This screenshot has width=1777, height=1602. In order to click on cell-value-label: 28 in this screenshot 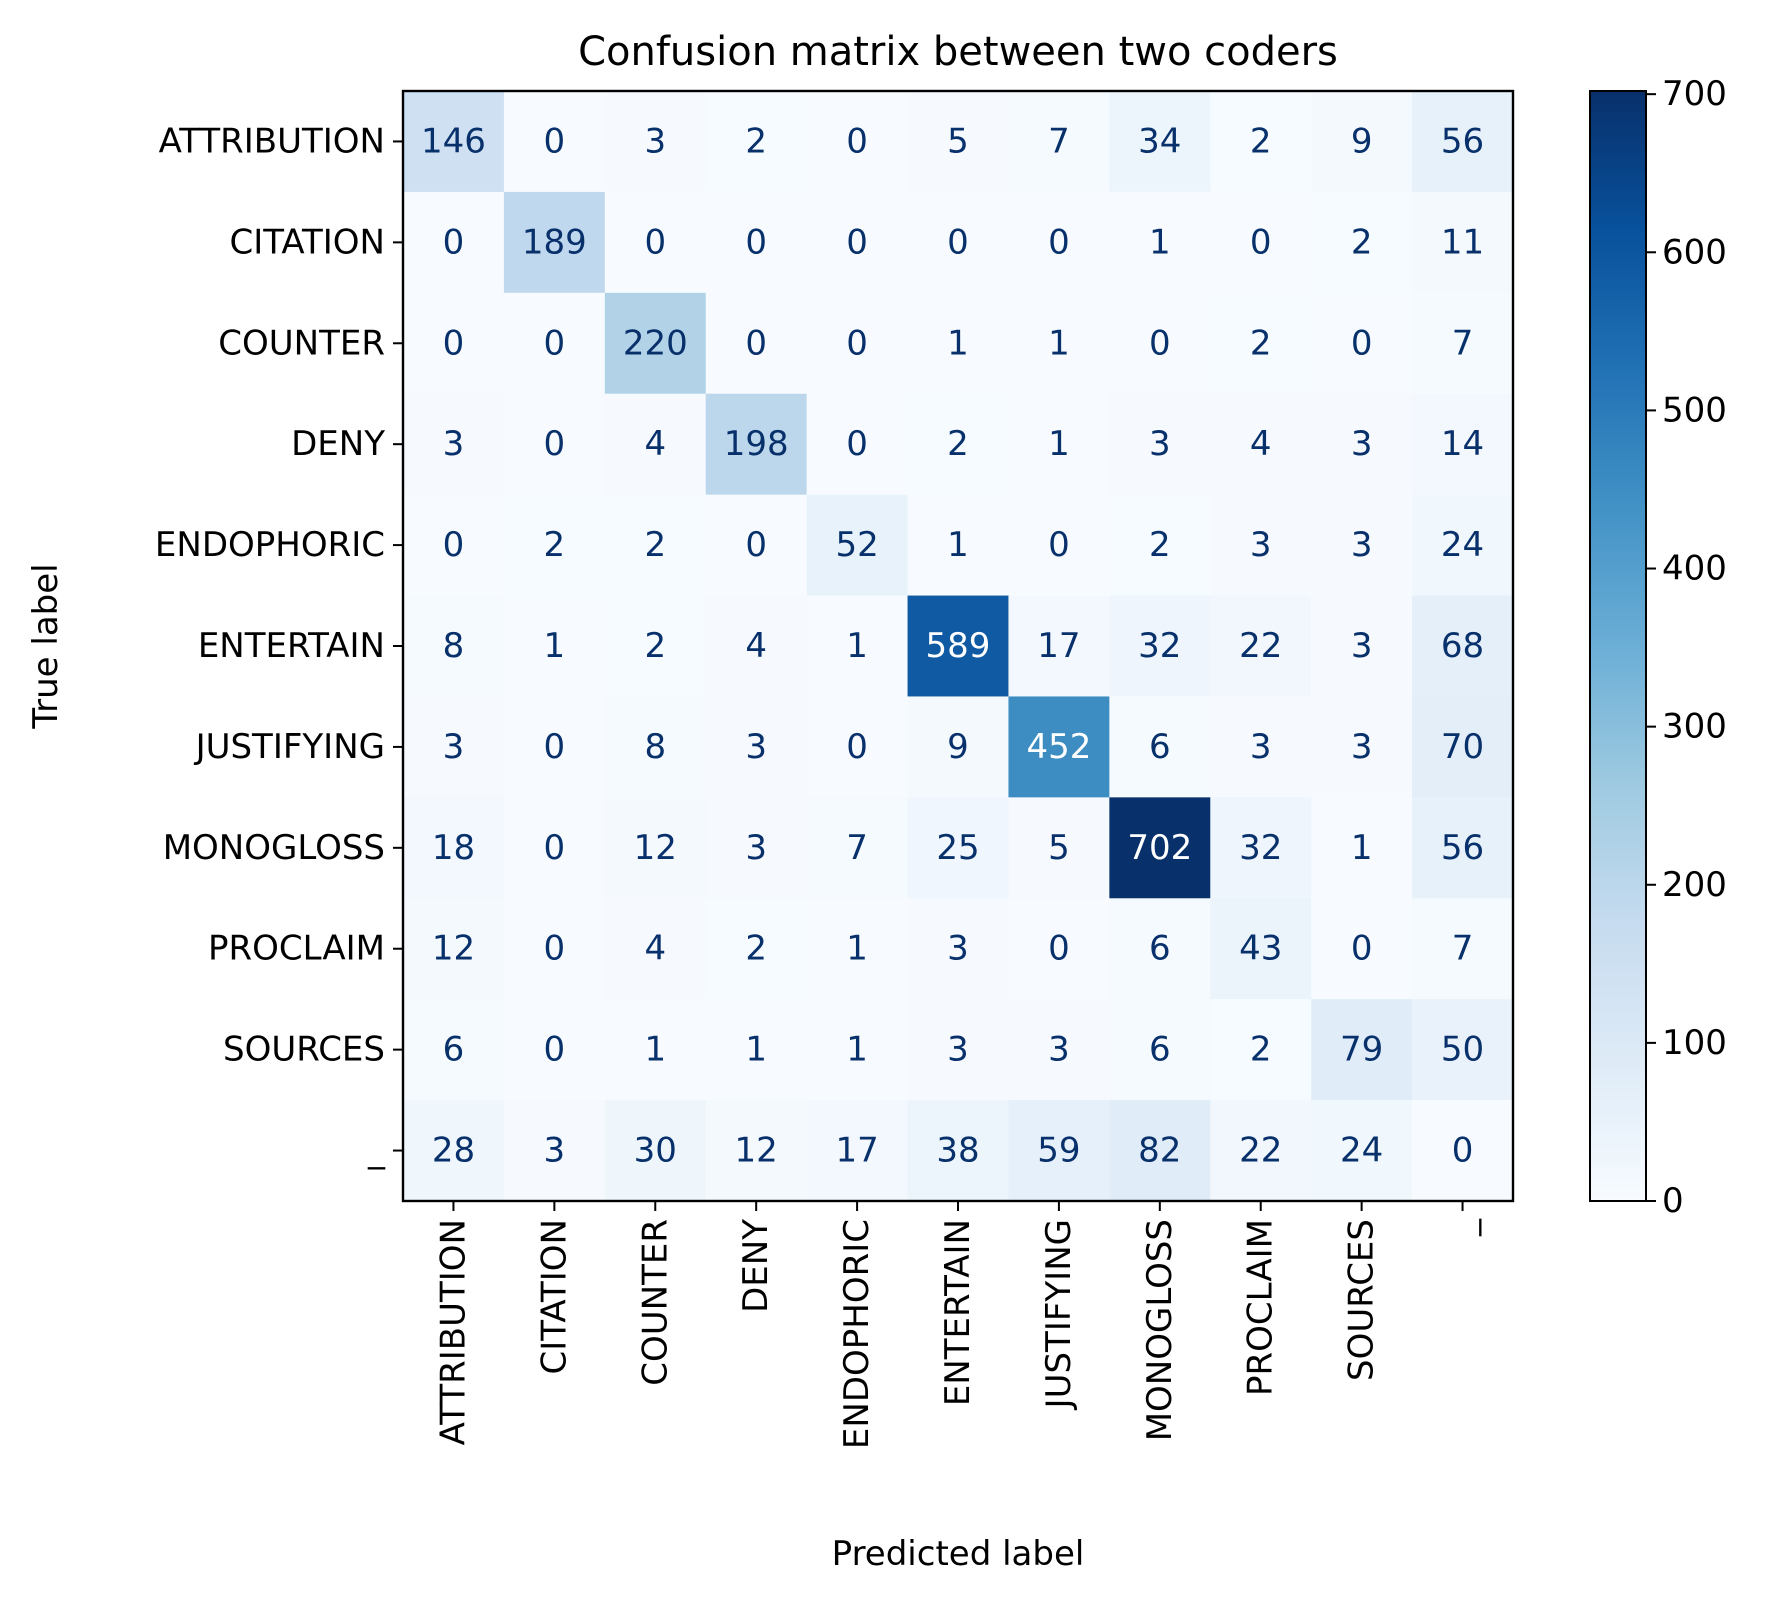, I will do `click(453, 1151)`.